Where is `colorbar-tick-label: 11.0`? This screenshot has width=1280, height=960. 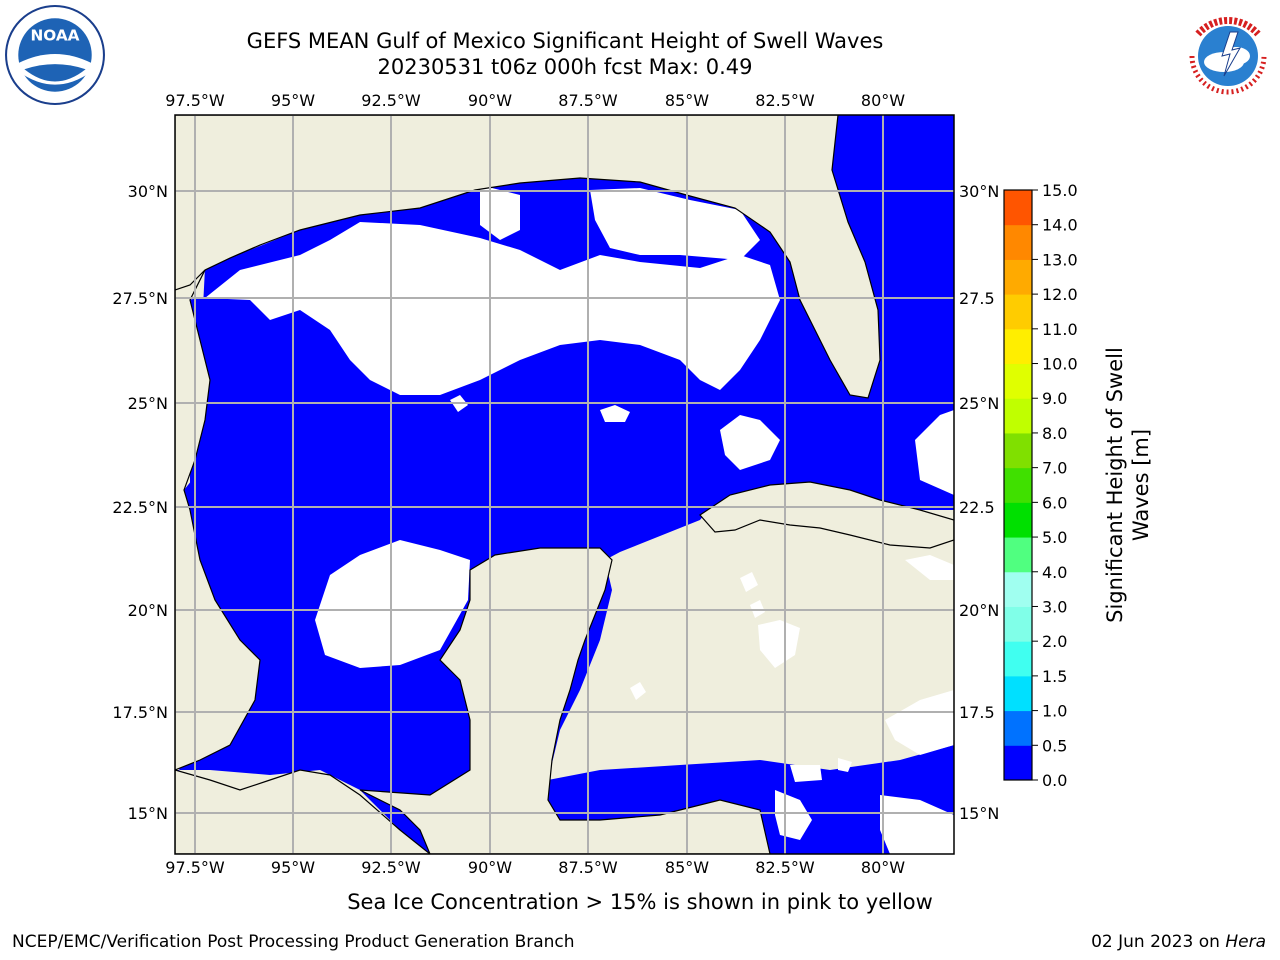 colorbar-tick-label: 11.0 is located at coordinates (1060, 329).